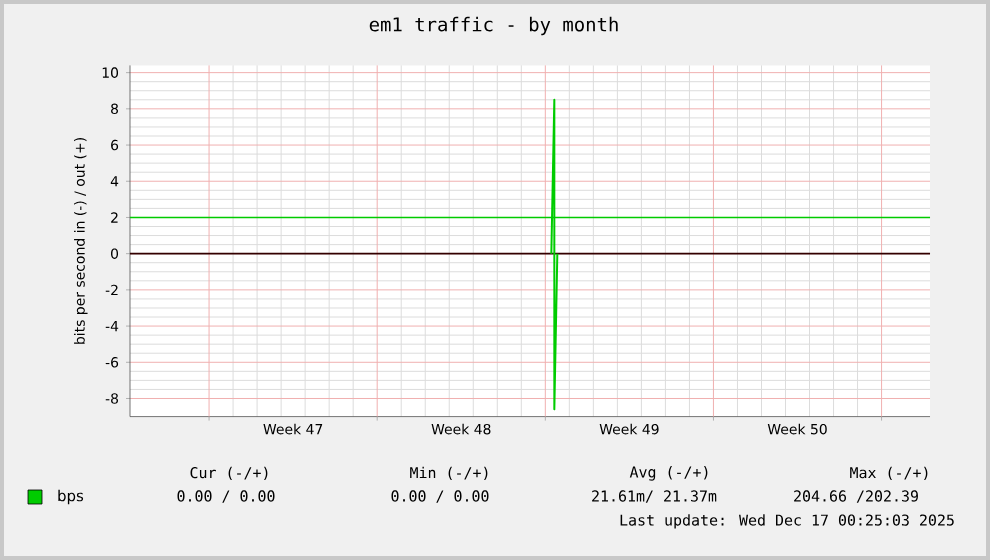  What do you see at coordinates (493, 26) in the screenshot?
I see `chart-title: em1 traffic - by month` at bounding box center [493, 26].